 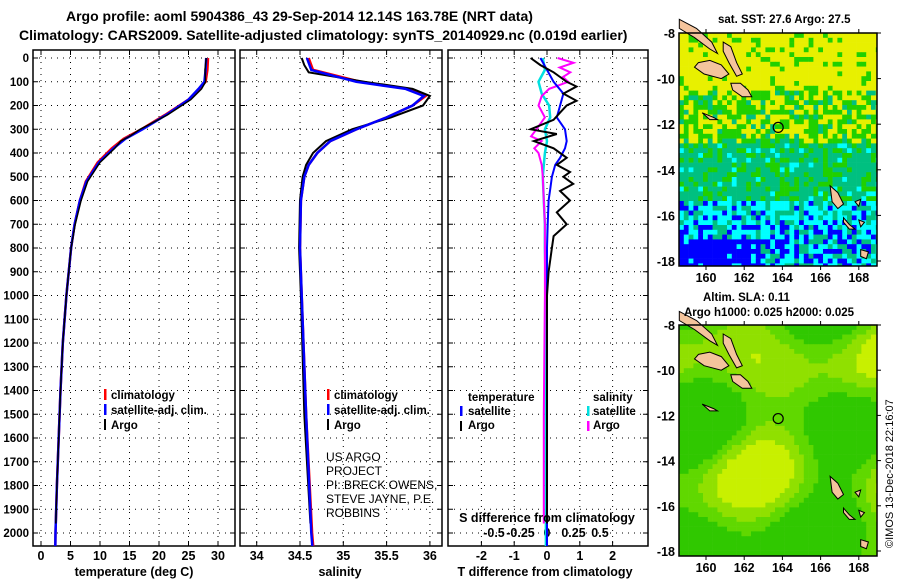 I want to click on legend-label: Argo, so click(x=124, y=426).